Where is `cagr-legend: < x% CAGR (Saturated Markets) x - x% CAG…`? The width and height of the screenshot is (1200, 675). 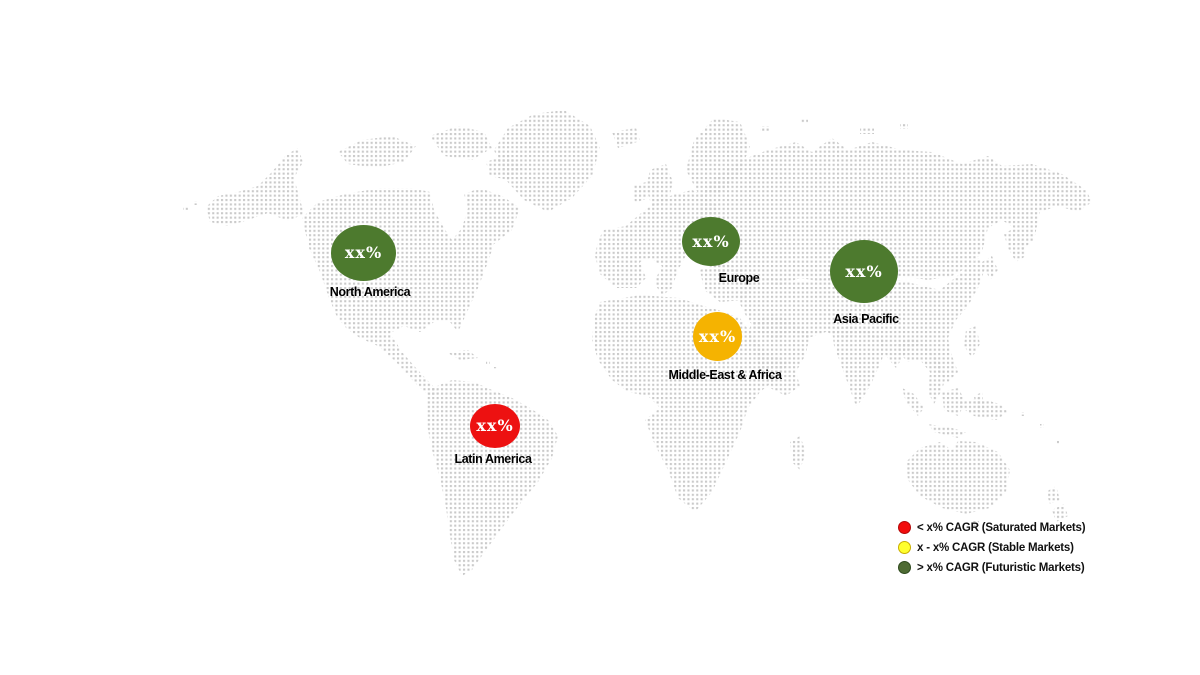 cagr-legend: < x% CAGR (Saturated Markets) x - x% CAG… is located at coordinates (992, 551).